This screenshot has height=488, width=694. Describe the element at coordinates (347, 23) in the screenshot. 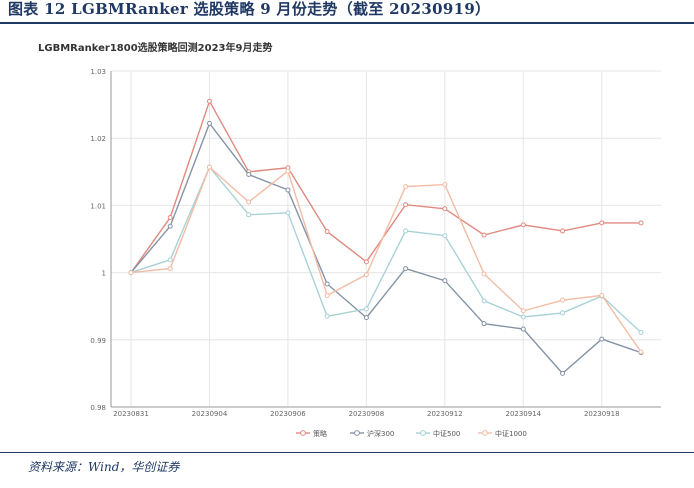

I see `title-rule` at that location.